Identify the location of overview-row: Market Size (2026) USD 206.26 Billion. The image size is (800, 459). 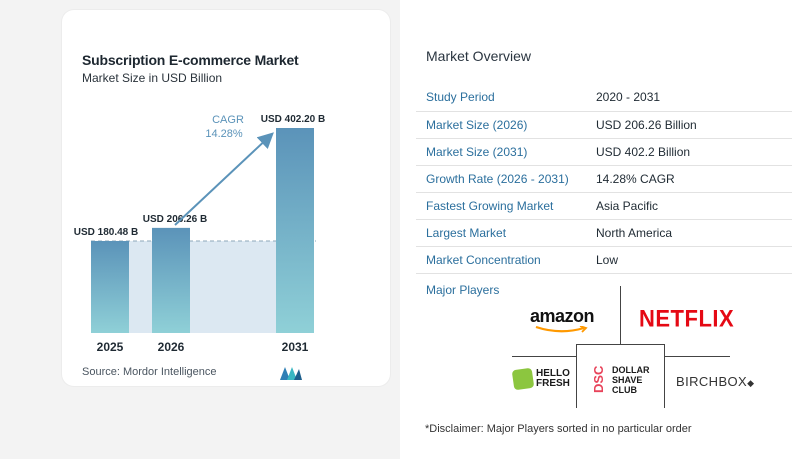
(604, 125).